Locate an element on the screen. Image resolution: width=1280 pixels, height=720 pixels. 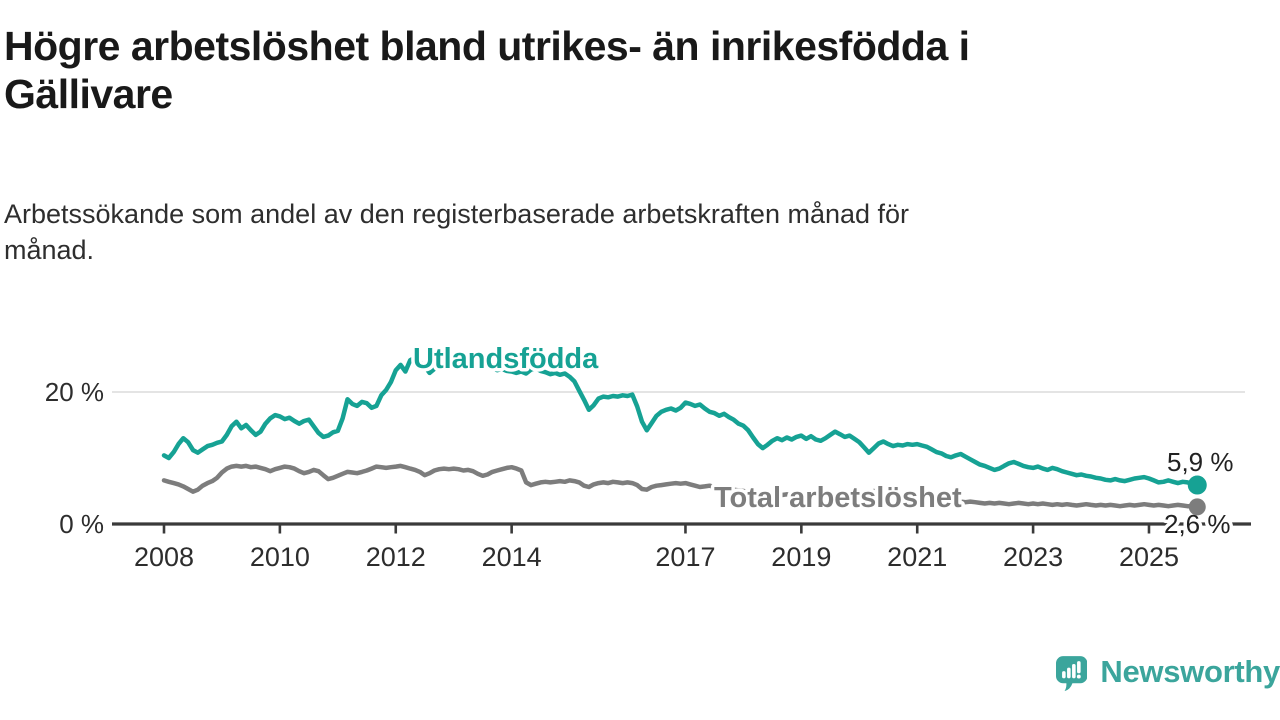
end-value-label-total: 2,6 % is located at coordinates (1197, 524).